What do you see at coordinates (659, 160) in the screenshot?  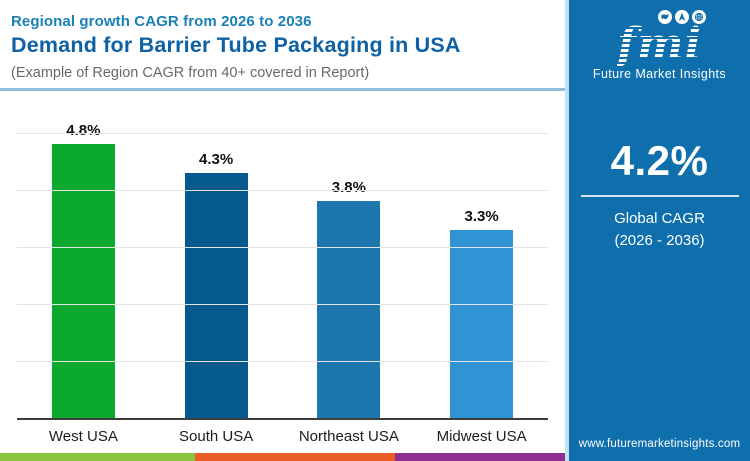 I see `global-cagr-value: 4.2%` at bounding box center [659, 160].